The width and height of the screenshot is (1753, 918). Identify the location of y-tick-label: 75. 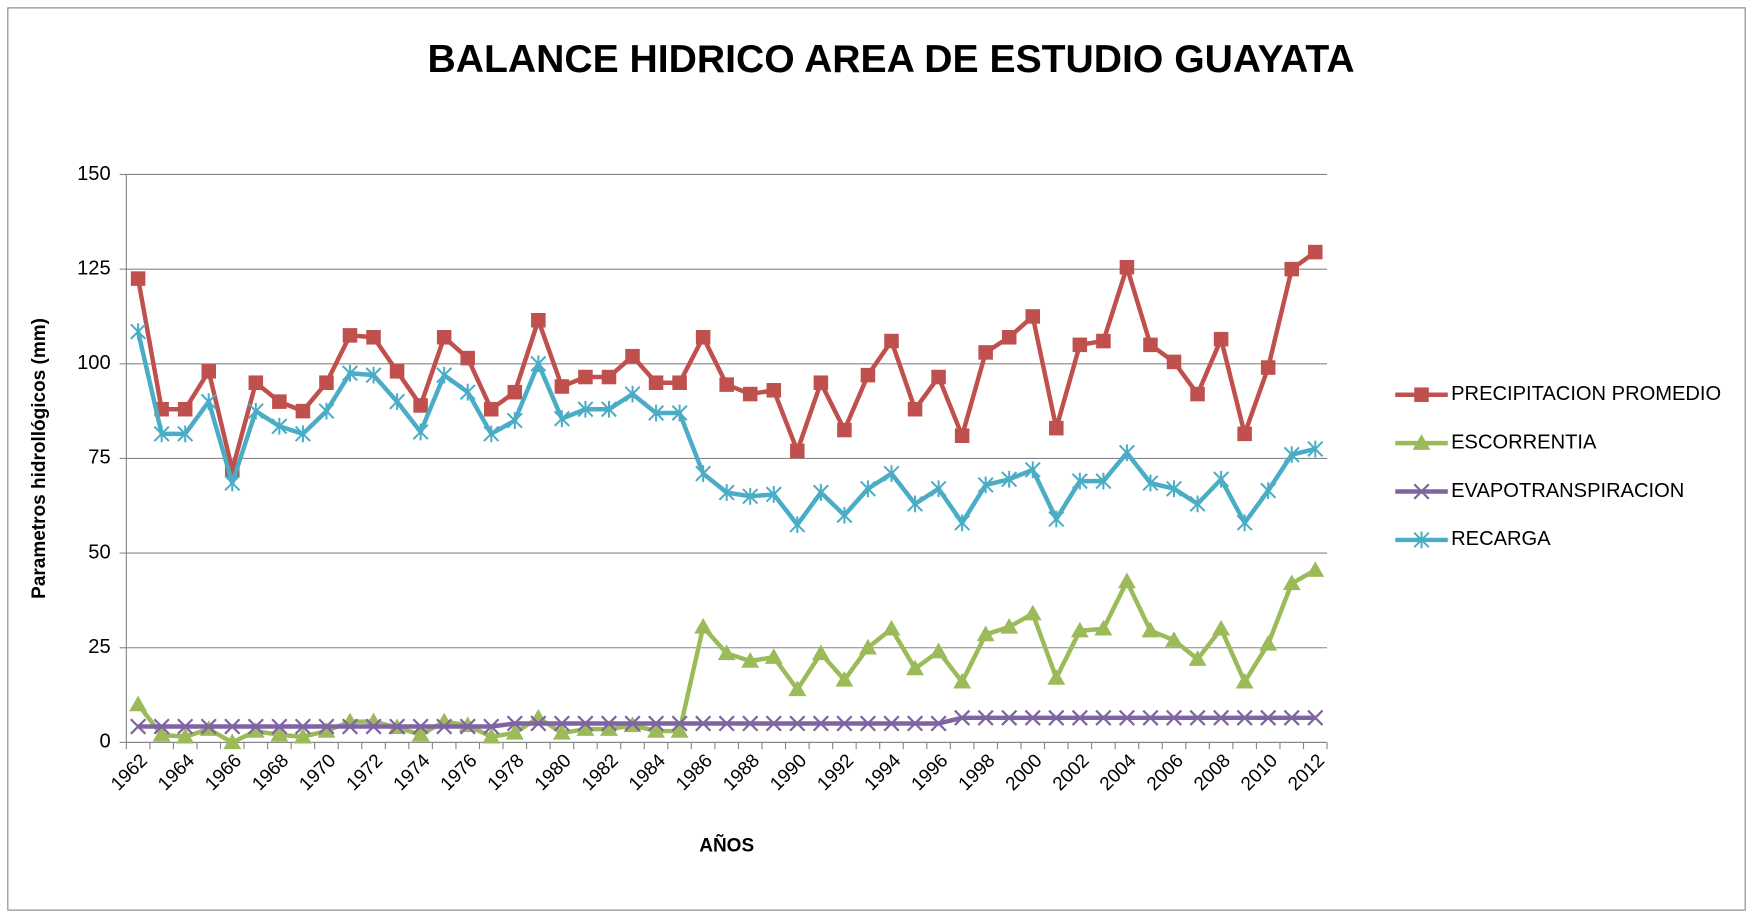
(99, 458).